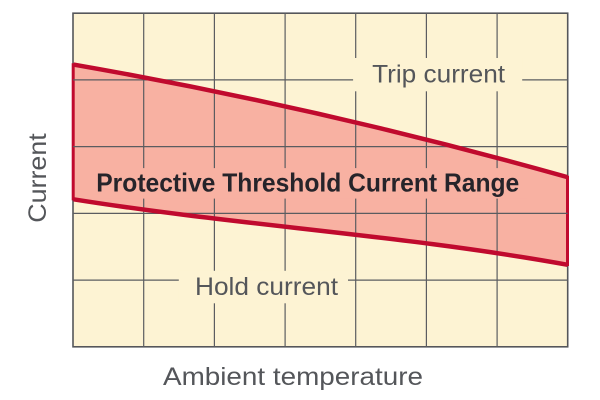  Describe the element at coordinates (38, 178) in the screenshot. I see `svg-text: Current` at that location.